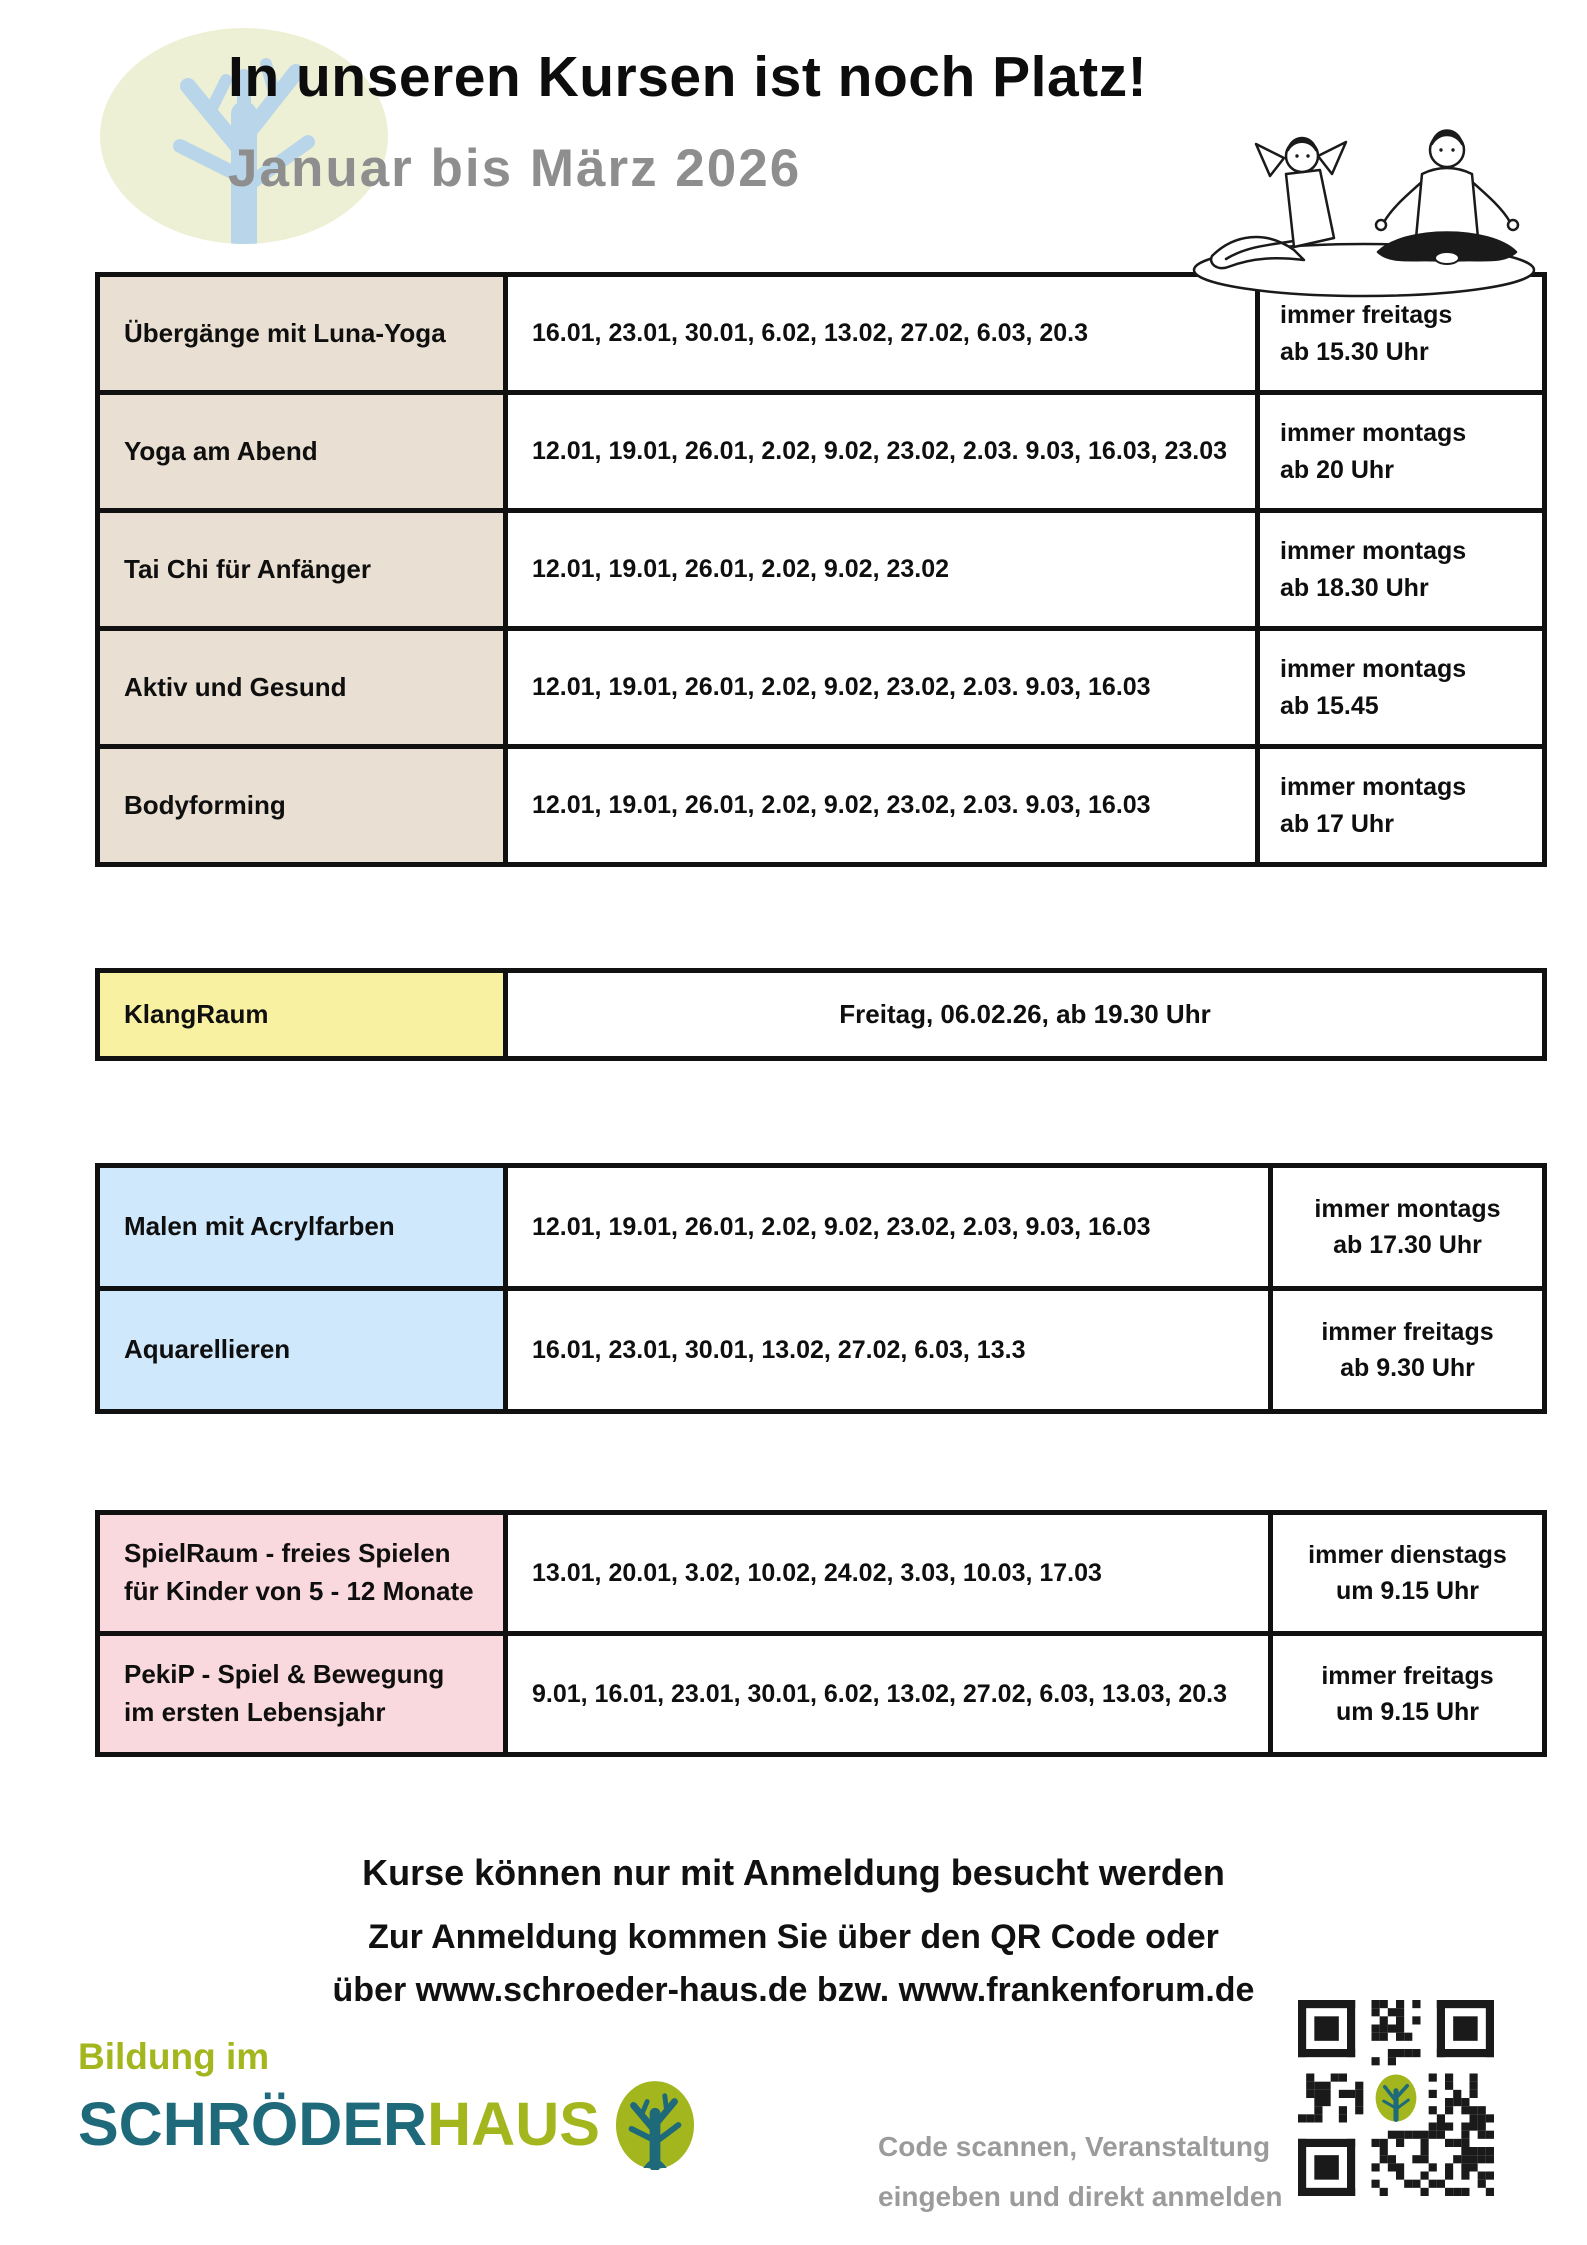  I want to click on qr-caption-line: eingeben und direkt anmelden, so click(1080, 2197).